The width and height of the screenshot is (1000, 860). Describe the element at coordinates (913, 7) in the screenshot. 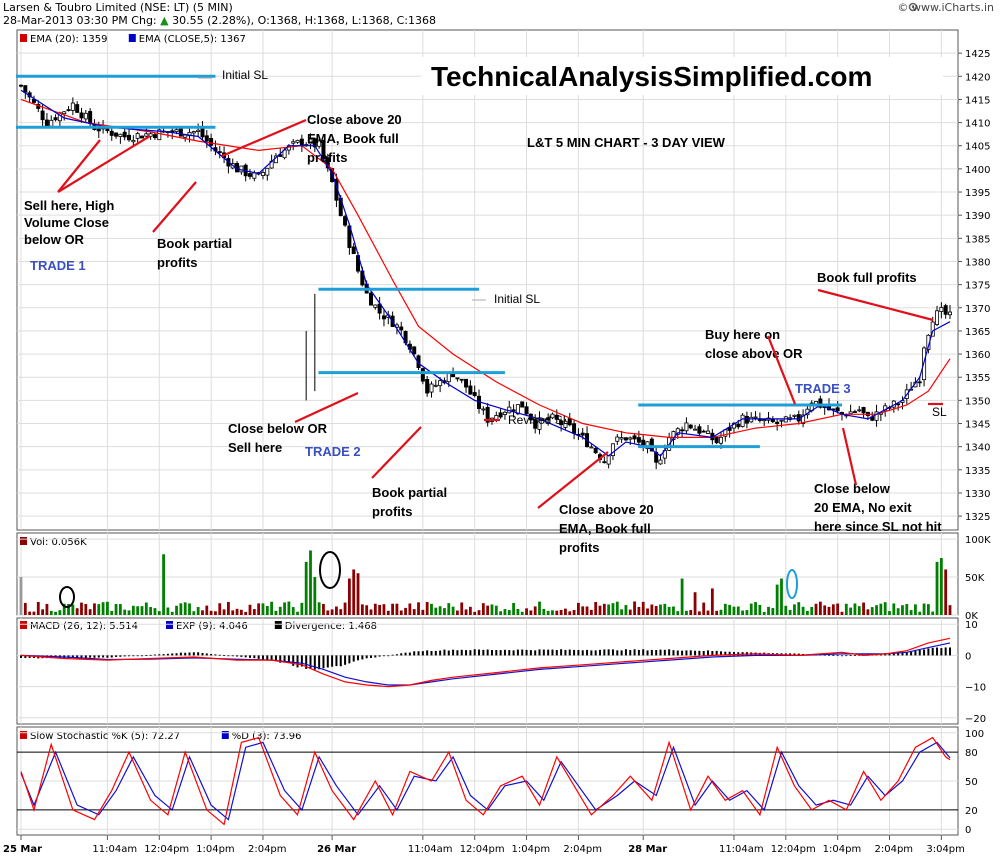

I see `gear-icon` at that location.